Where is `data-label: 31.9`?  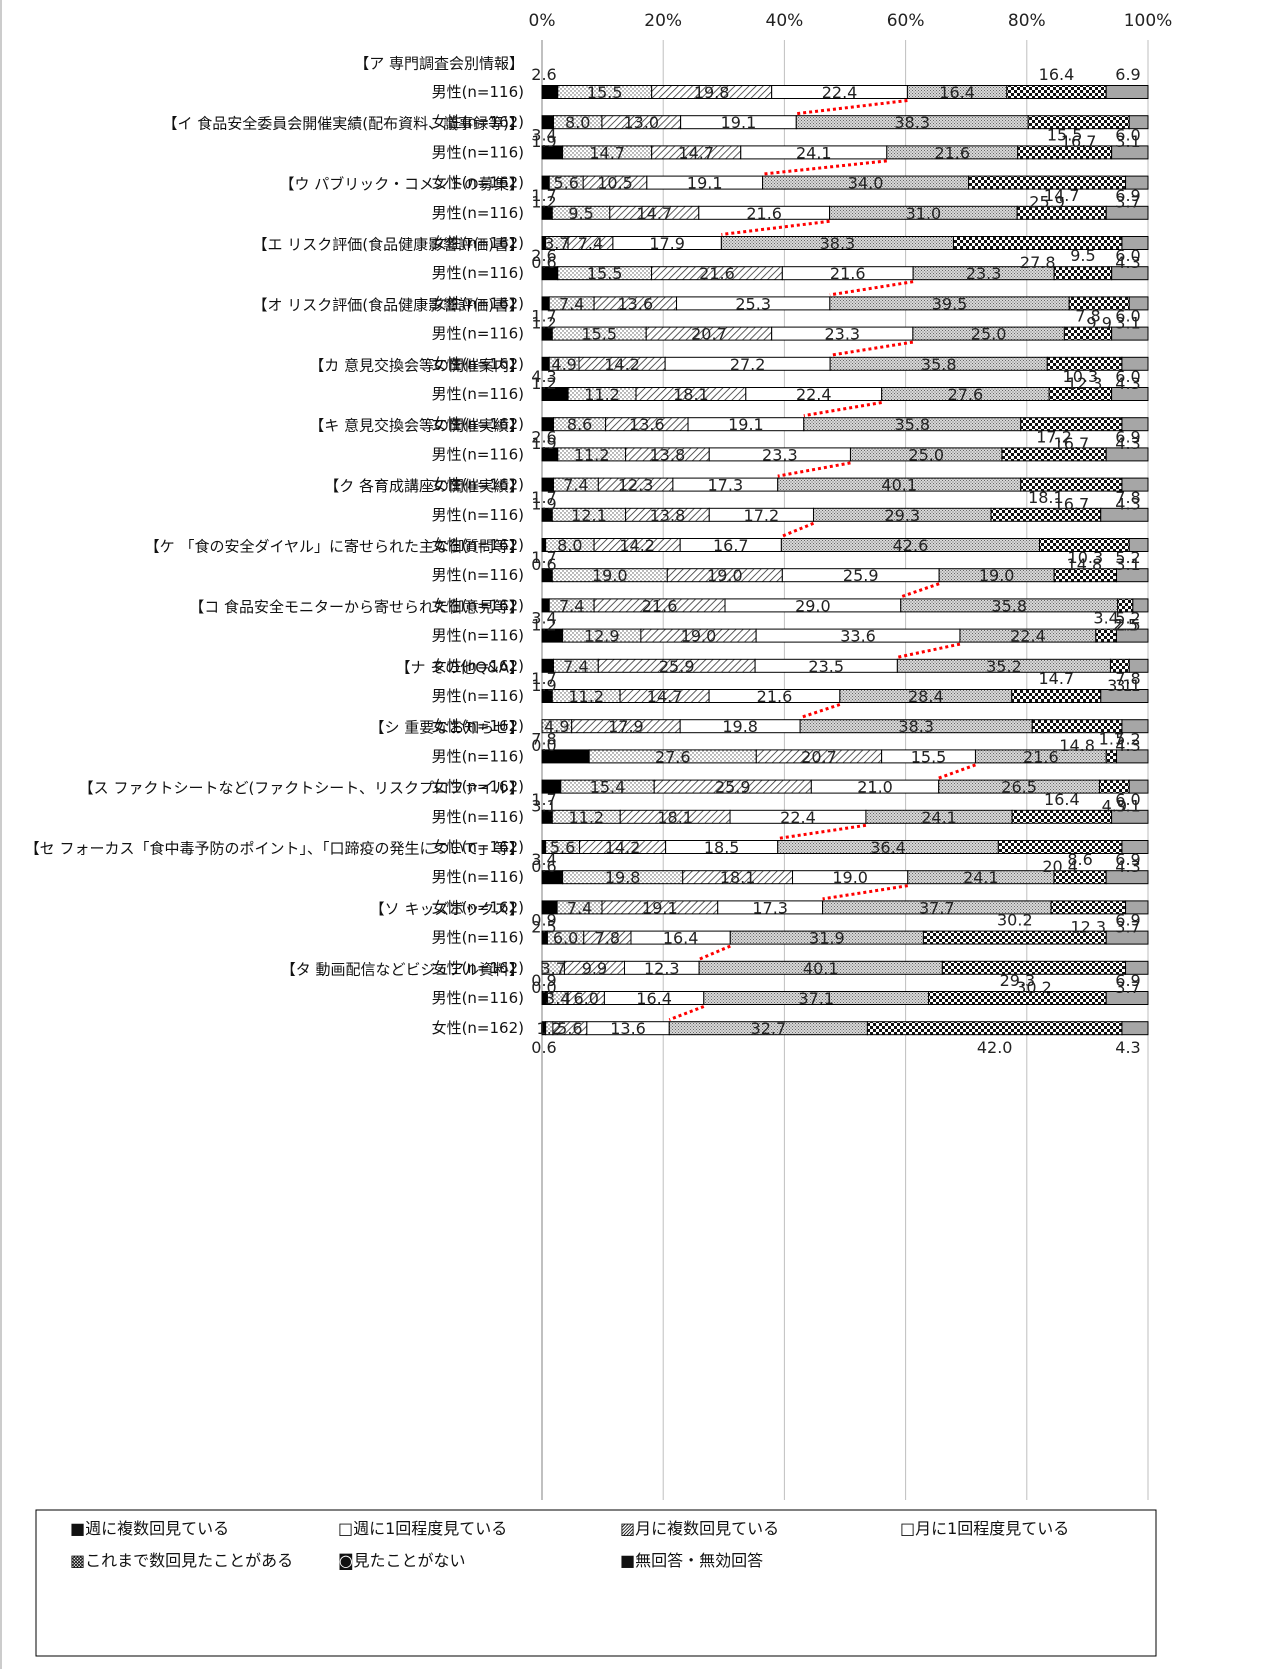
data-label: 31.9 is located at coordinates (827, 938).